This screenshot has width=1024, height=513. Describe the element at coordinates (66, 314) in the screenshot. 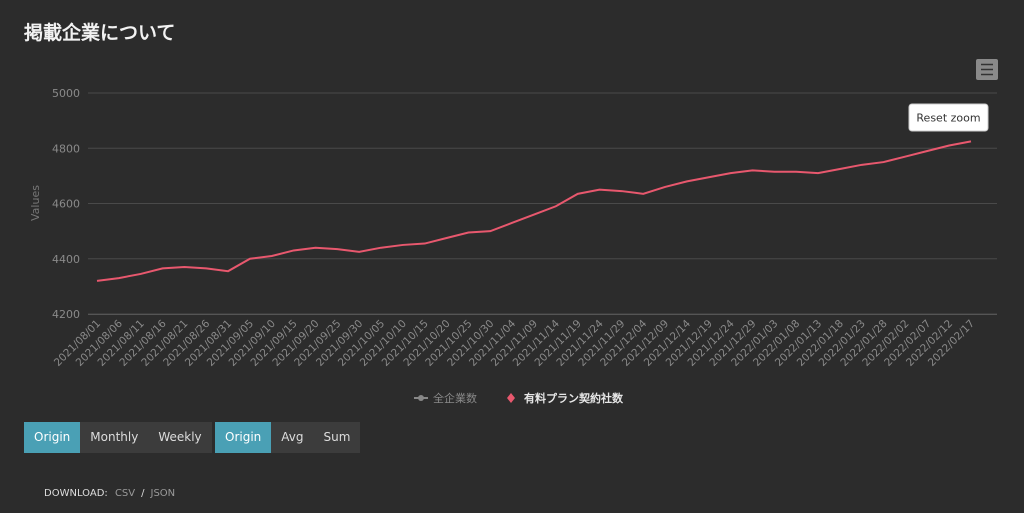

I see `y-tick-label: 4200` at that location.